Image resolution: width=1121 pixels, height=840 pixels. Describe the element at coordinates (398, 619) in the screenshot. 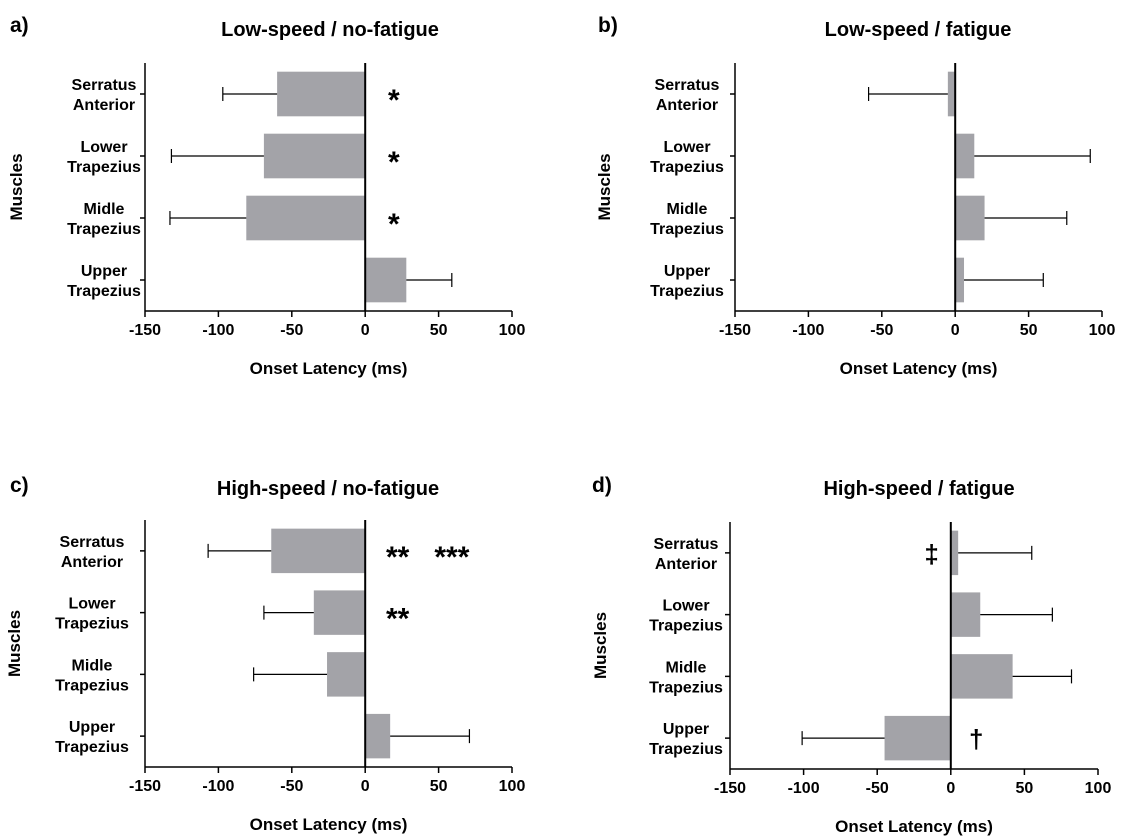

I see `significance-marker: **` at that location.